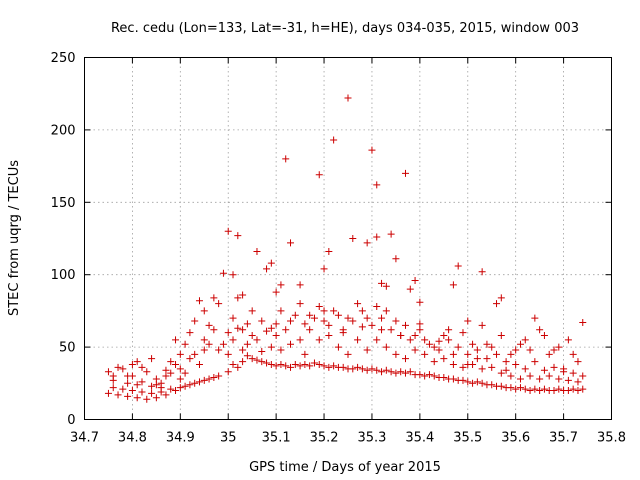 The height and width of the screenshot is (480, 640). Describe the element at coordinates (63, 130) in the screenshot. I see `y-tick-label: 200` at that location.